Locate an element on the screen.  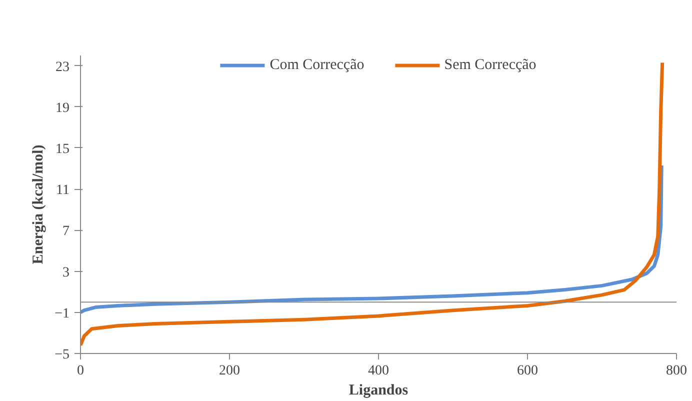
x-axis-title: Ligandos is located at coordinates (378, 390).